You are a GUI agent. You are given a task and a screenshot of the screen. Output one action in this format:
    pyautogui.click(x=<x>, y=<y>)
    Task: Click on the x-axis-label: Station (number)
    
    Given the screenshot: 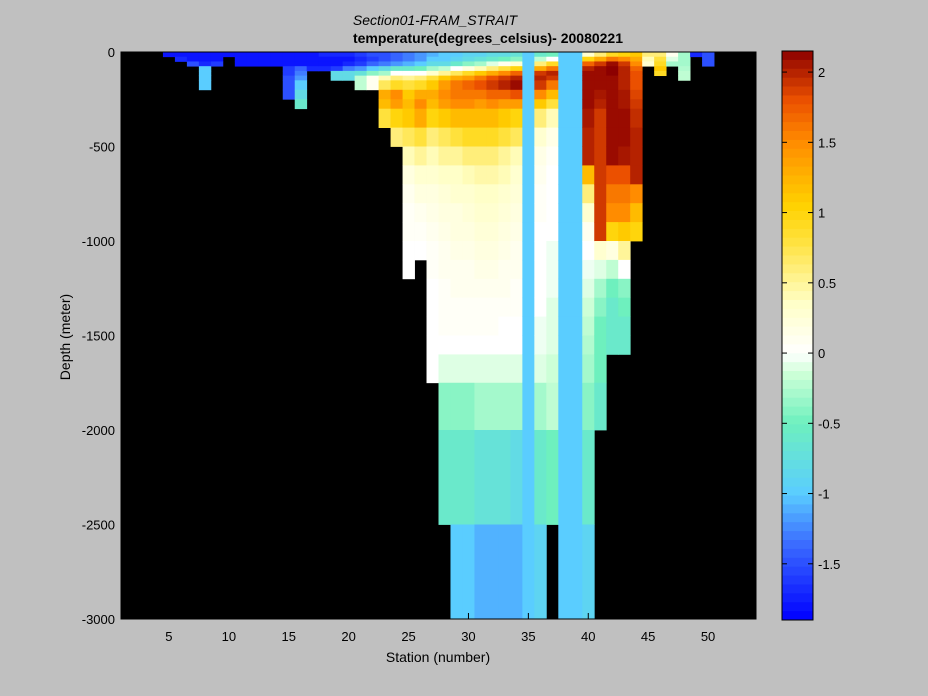 What is the action you would take?
    pyautogui.click(x=438, y=657)
    